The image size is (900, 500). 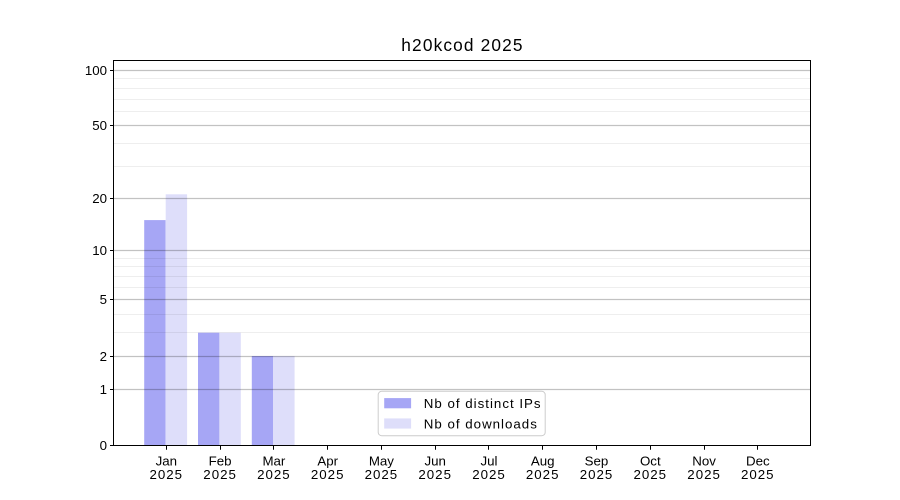 I want to click on svg-text: Jan, so click(x=166, y=461).